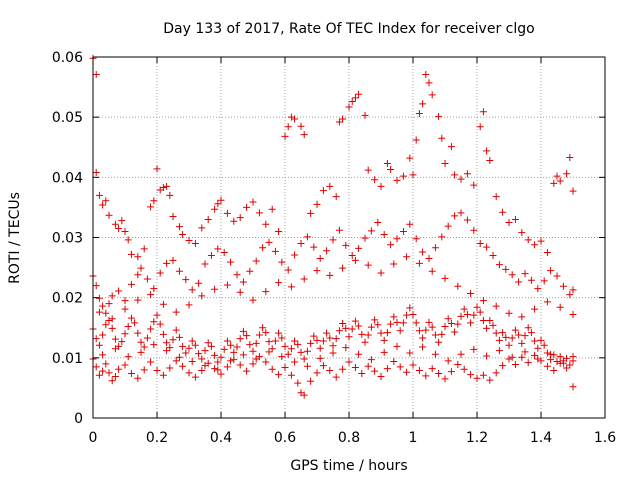  What do you see at coordinates (93, 438) in the screenshot?
I see `x-tick-label: 0` at bounding box center [93, 438].